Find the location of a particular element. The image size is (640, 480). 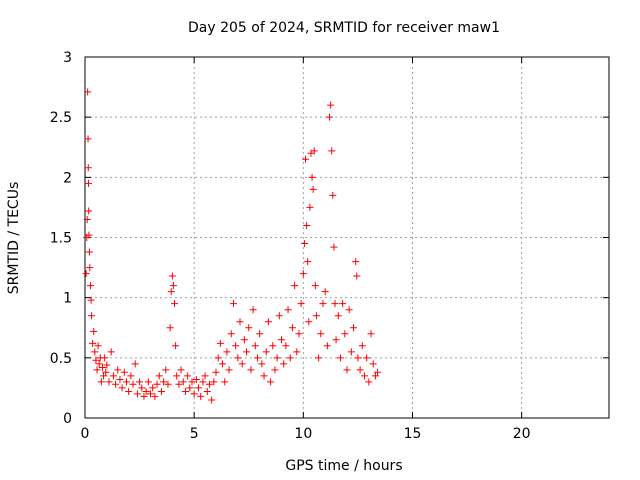

y-tick-label: 1.5 is located at coordinates (61, 239).